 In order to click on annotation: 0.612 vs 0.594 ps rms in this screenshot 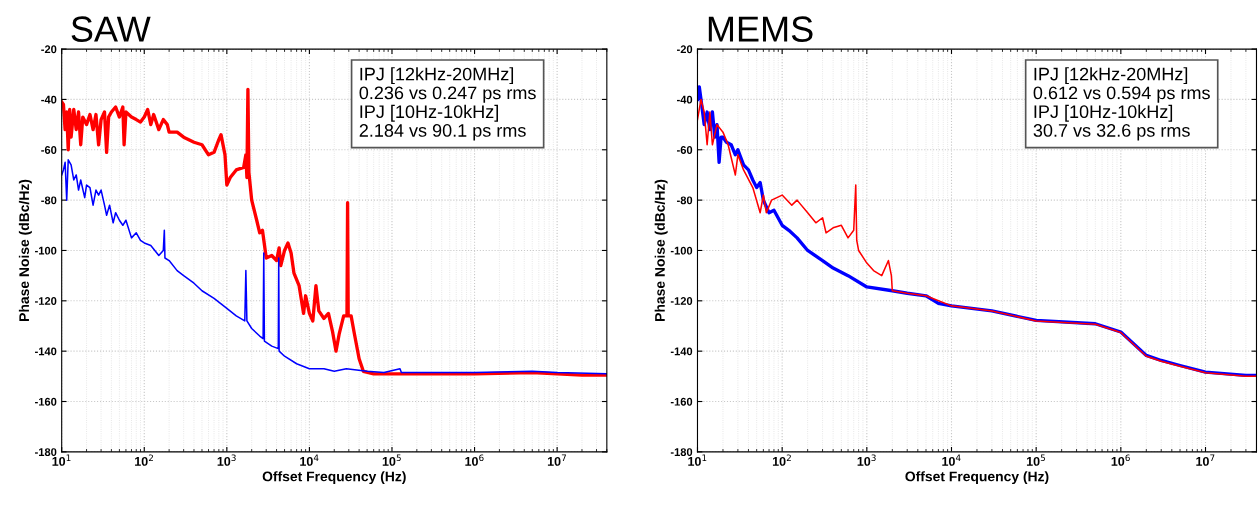, I will do `click(1121, 94)`.